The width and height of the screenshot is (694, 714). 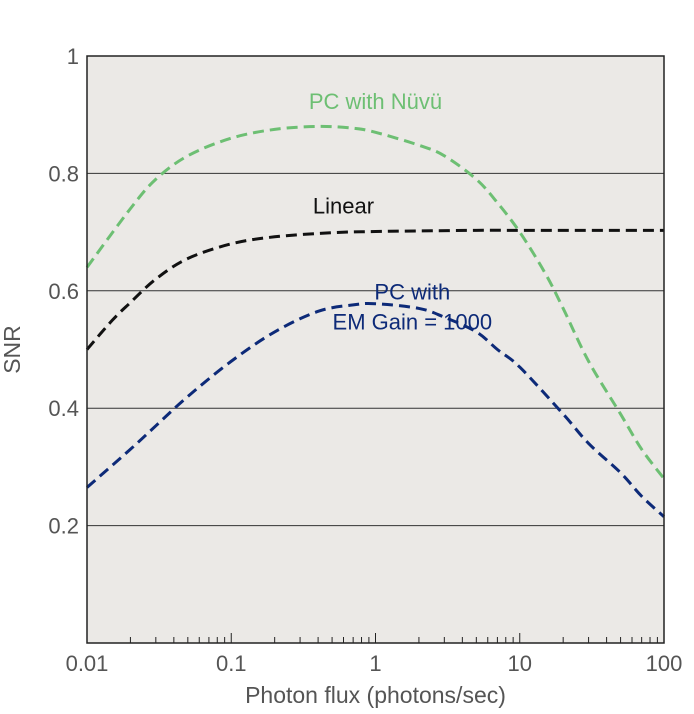 What do you see at coordinates (343, 205) in the screenshot?
I see `series-annotation: Linear` at bounding box center [343, 205].